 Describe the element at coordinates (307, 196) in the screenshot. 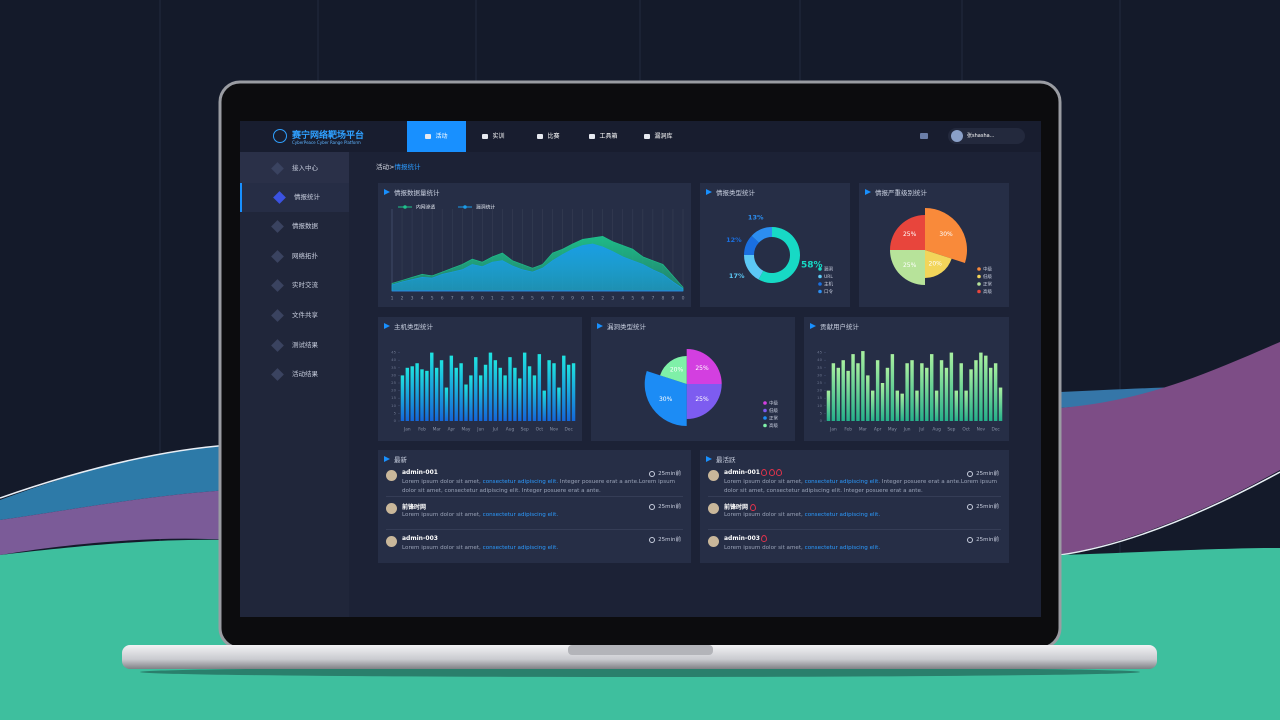

I see `sidebar-label: 情报统计` at that location.